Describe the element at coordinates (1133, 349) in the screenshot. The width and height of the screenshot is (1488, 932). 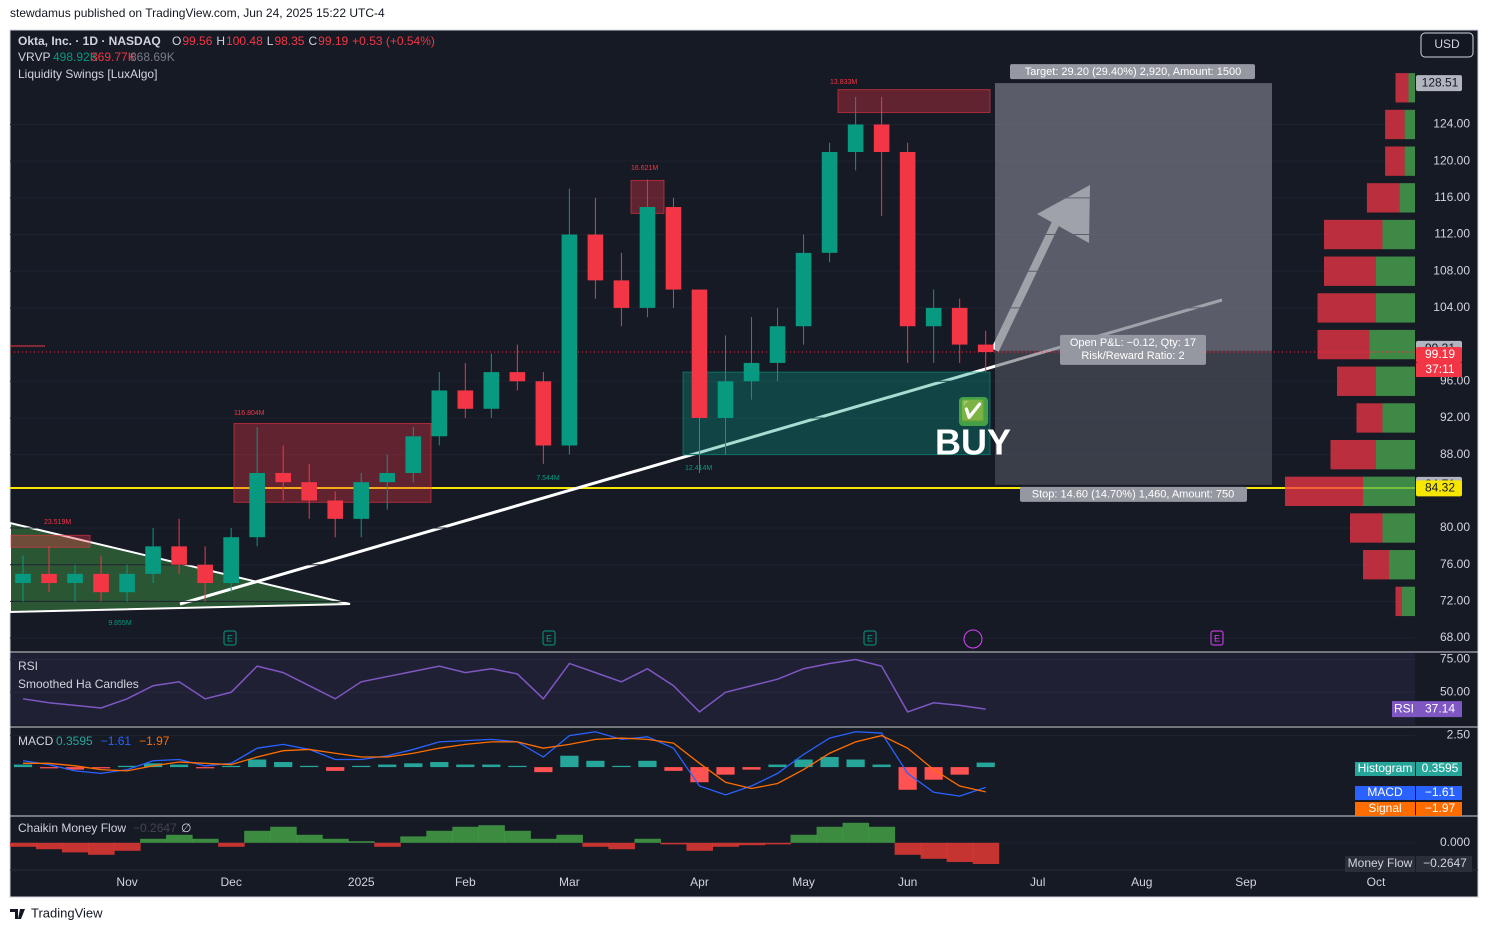
I see `pnl-label-box` at that location.